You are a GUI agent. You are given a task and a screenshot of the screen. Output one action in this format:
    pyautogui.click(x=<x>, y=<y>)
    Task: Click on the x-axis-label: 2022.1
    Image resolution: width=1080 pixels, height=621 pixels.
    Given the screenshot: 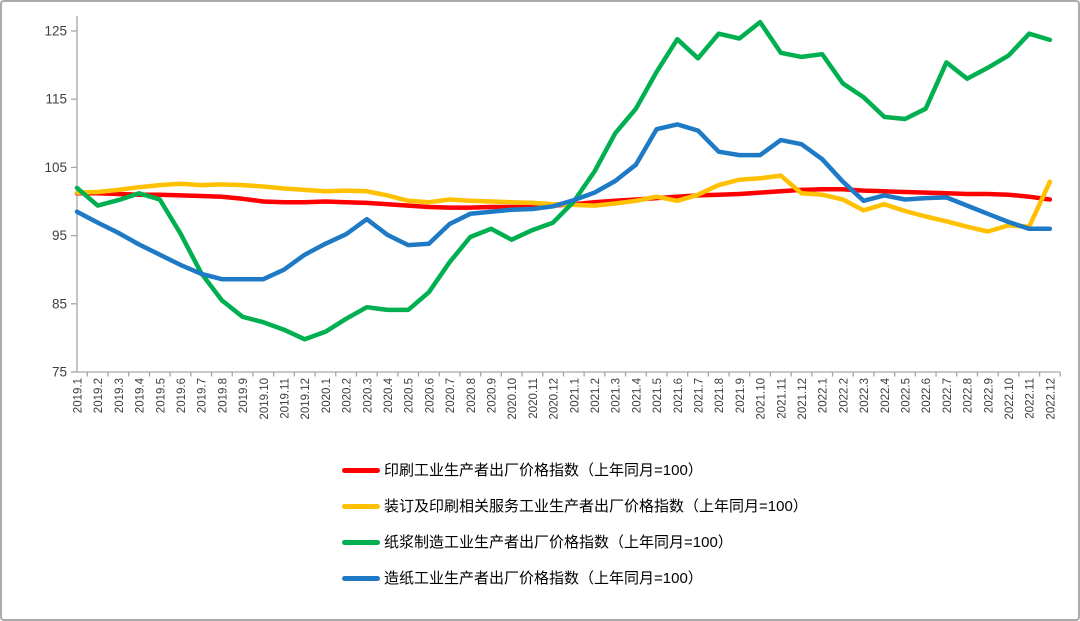 What is the action you would take?
    pyautogui.click(x=824, y=395)
    